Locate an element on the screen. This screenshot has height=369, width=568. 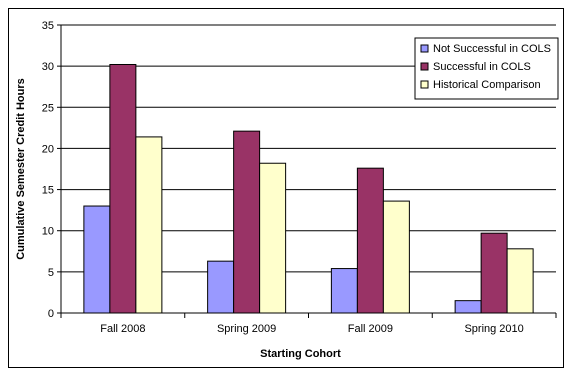
y-axis-ticks: 0 5 10 15 20 25 30 35 is located at coordinates (51, 170).